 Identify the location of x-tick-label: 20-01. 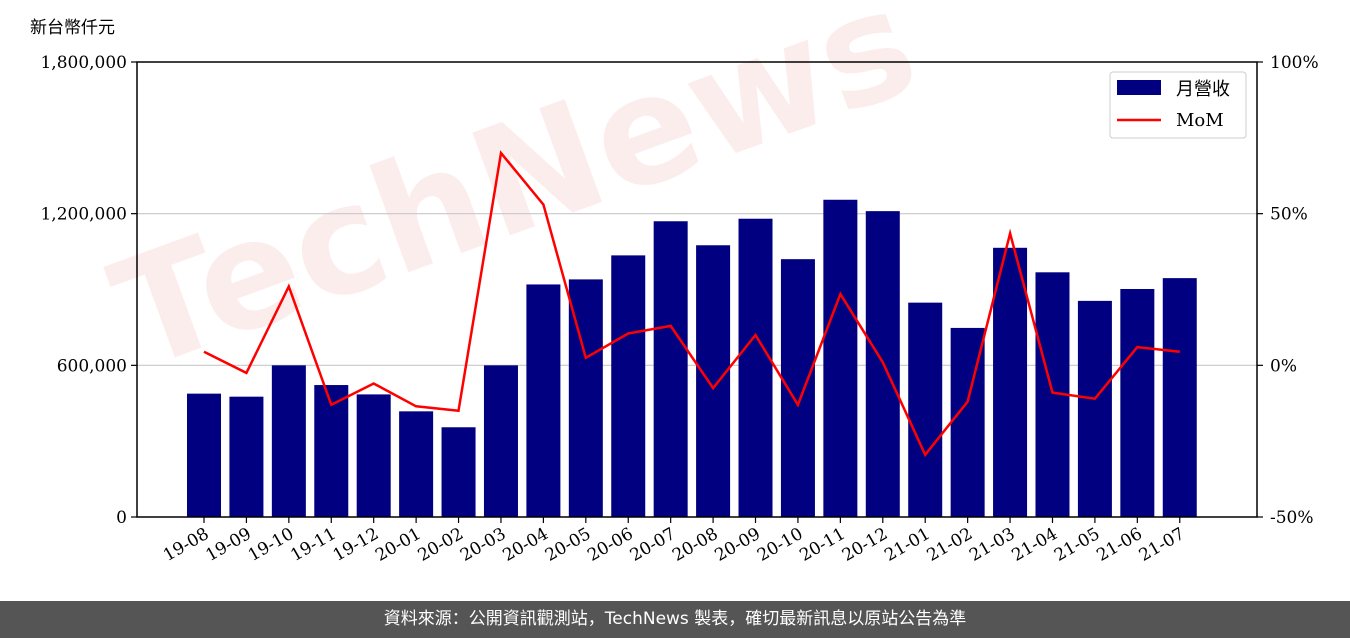
(398, 545).